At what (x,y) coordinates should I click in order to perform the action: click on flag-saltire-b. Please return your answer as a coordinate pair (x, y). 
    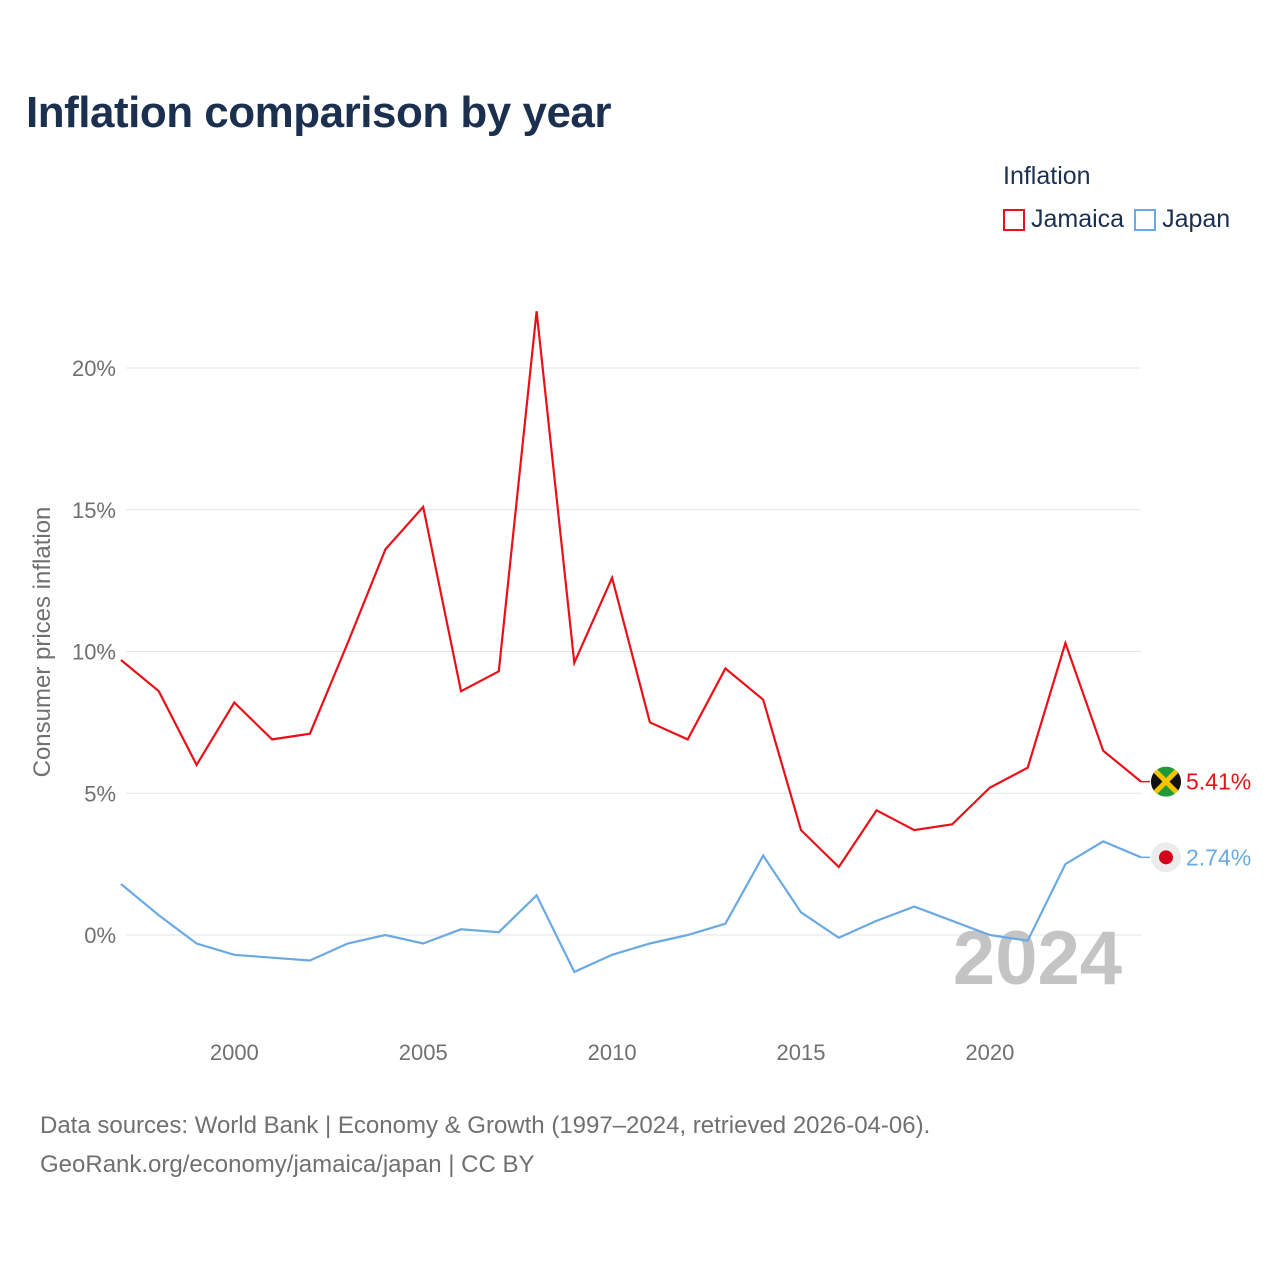
    Looking at the image, I should click on (1166, 781).